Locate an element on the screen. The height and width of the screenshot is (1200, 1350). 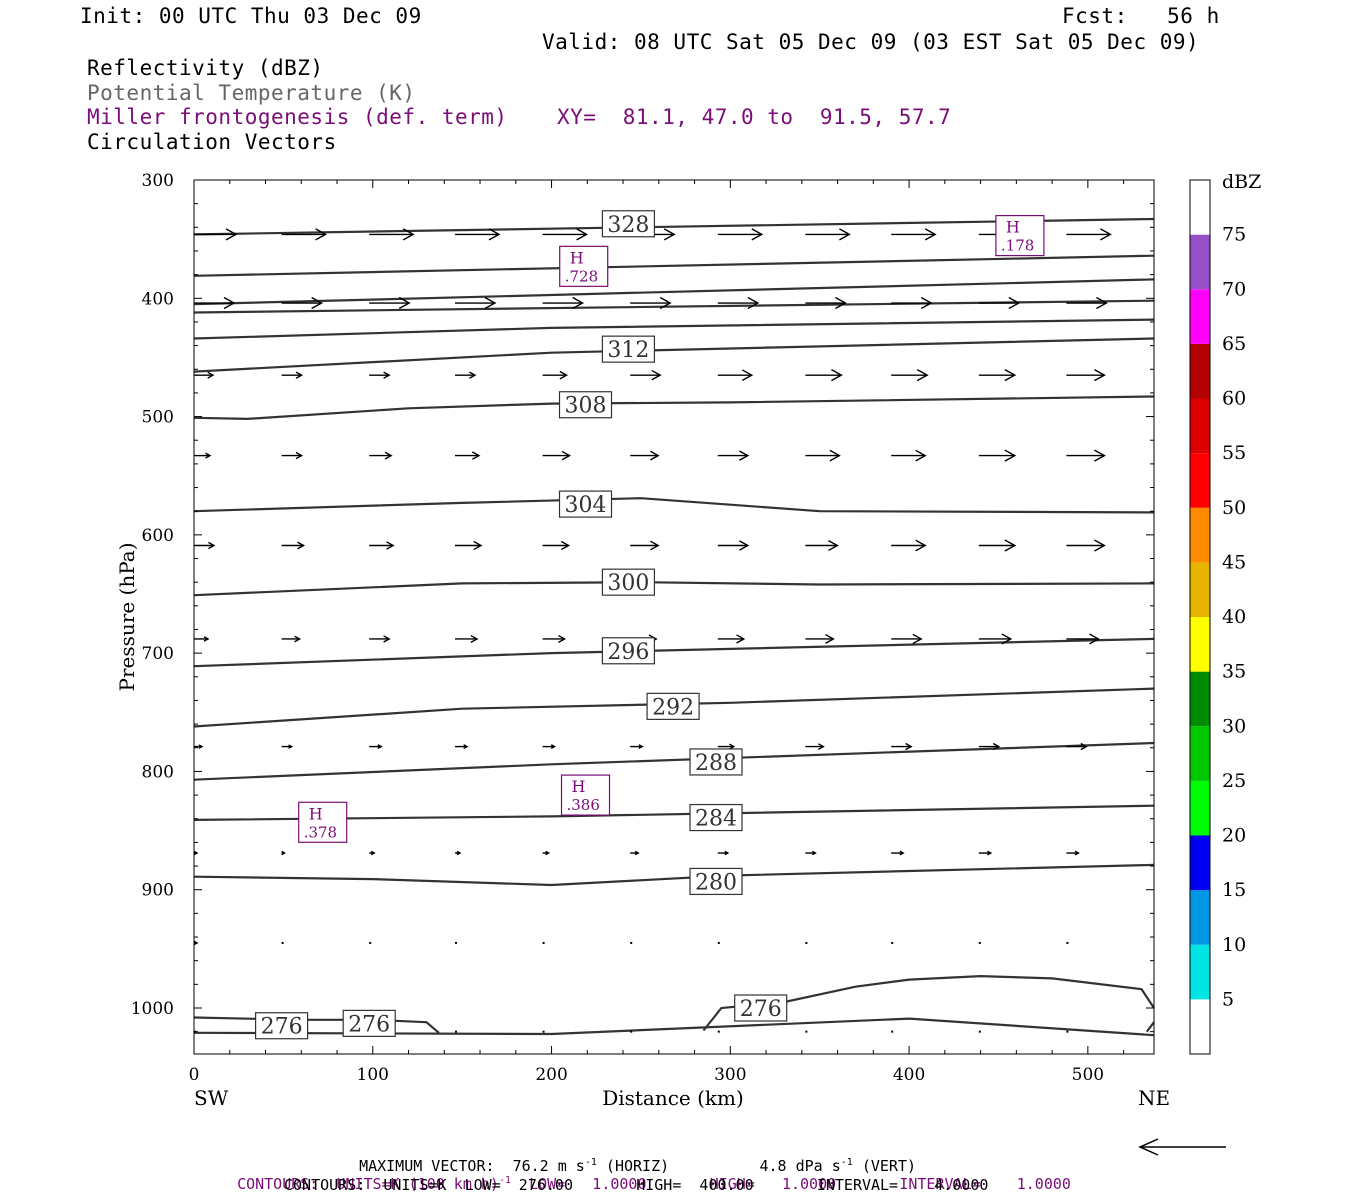
frontogenesis-max: H.728 is located at coordinates (584, 266).